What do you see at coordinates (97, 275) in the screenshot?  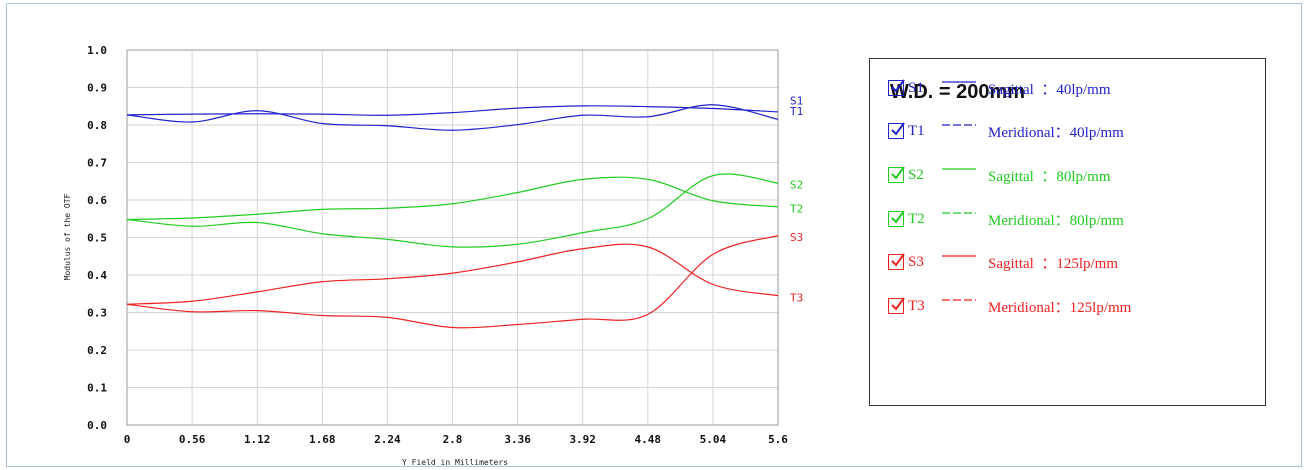 I see `y-tick-label: 0.4` at bounding box center [97, 275].